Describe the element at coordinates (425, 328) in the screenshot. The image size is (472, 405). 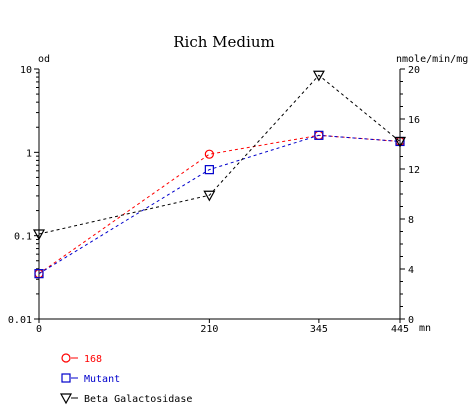
I see `x-axis-label: mn` at that location.